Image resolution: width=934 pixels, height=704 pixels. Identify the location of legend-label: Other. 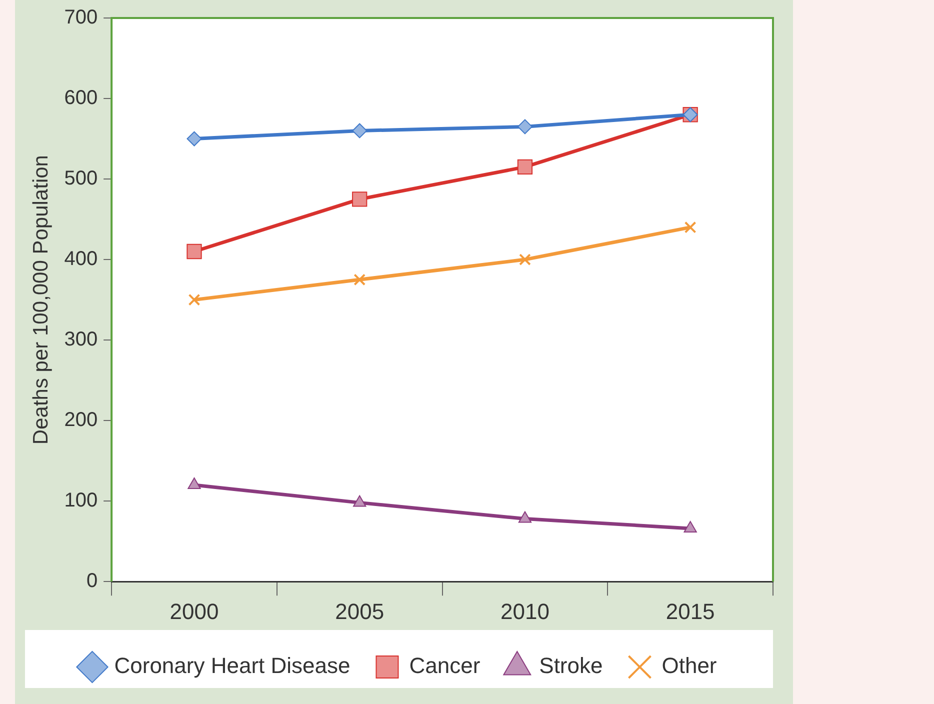
(689, 665).